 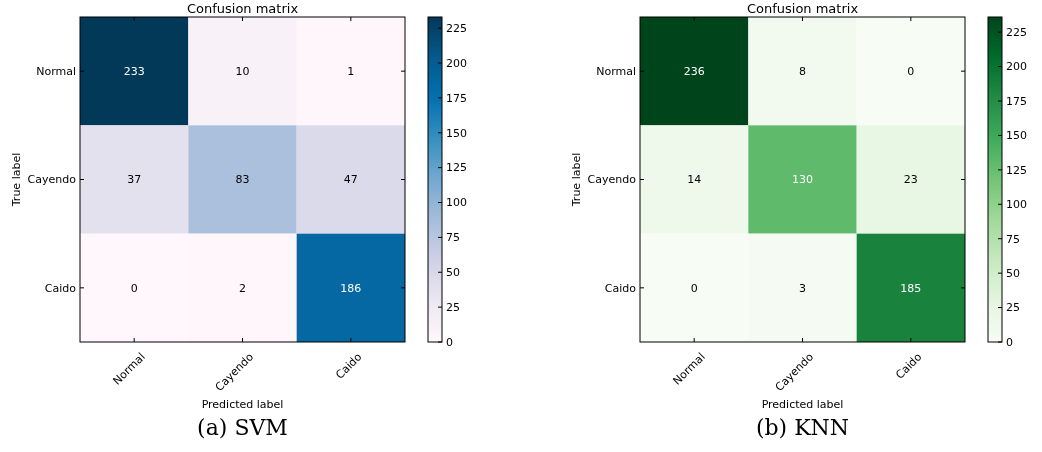 I want to click on data-label: 130, so click(x=802, y=180).